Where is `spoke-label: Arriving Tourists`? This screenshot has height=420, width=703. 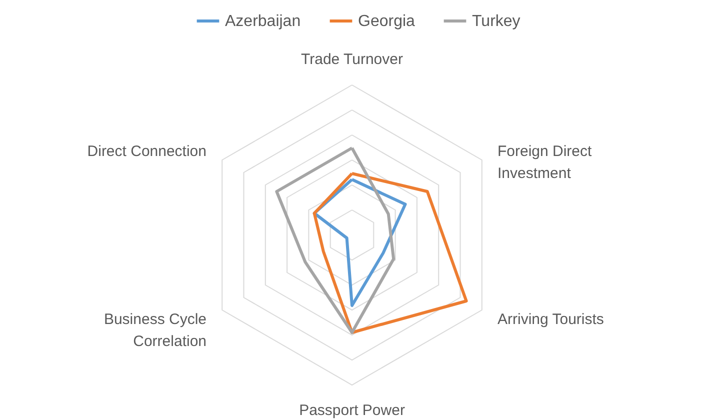 spoke-label: Arriving Tourists is located at coordinates (550, 319).